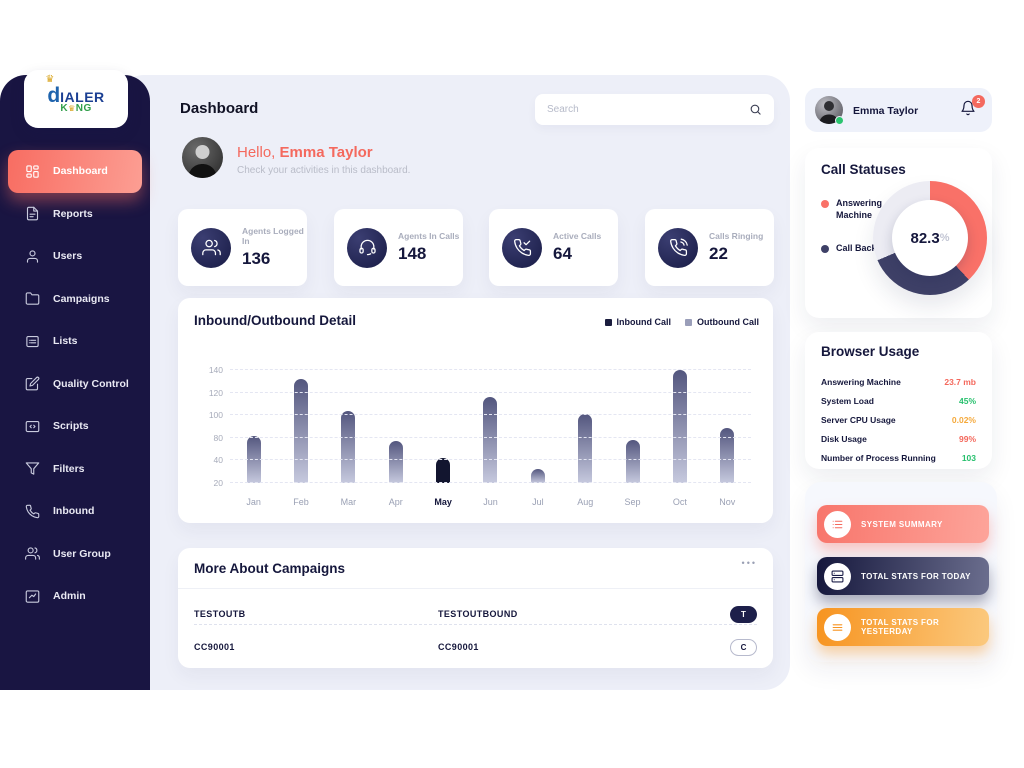 The image size is (1024, 768). I want to click on total-stats-today-button: TOTAL STATS FOR TODAY, so click(903, 576).